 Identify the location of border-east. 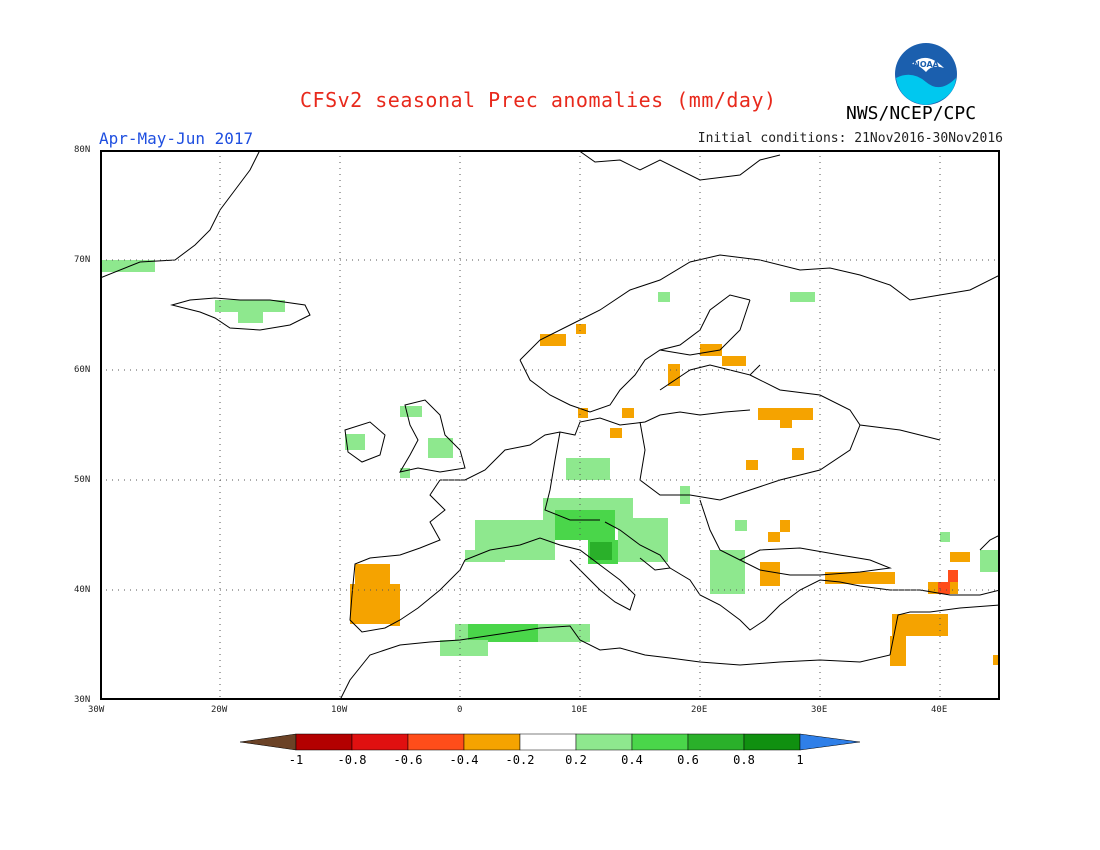
(845, 407).